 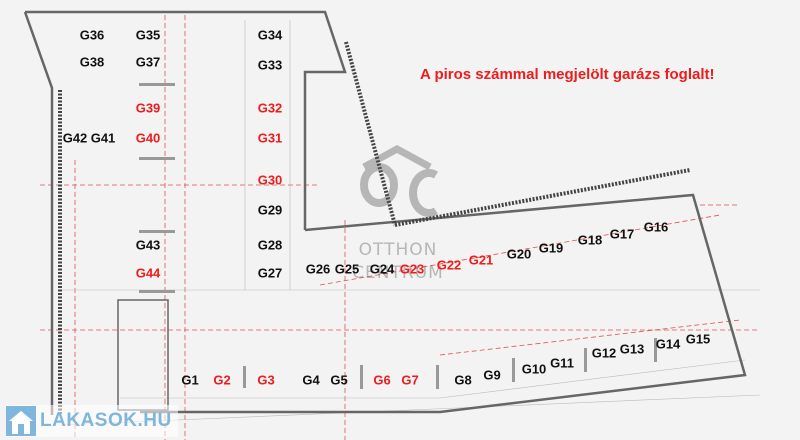 What do you see at coordinates (270, 210) in the screenshot?
I see `garage-label-g29: G29` at bounding box center [270, 210].